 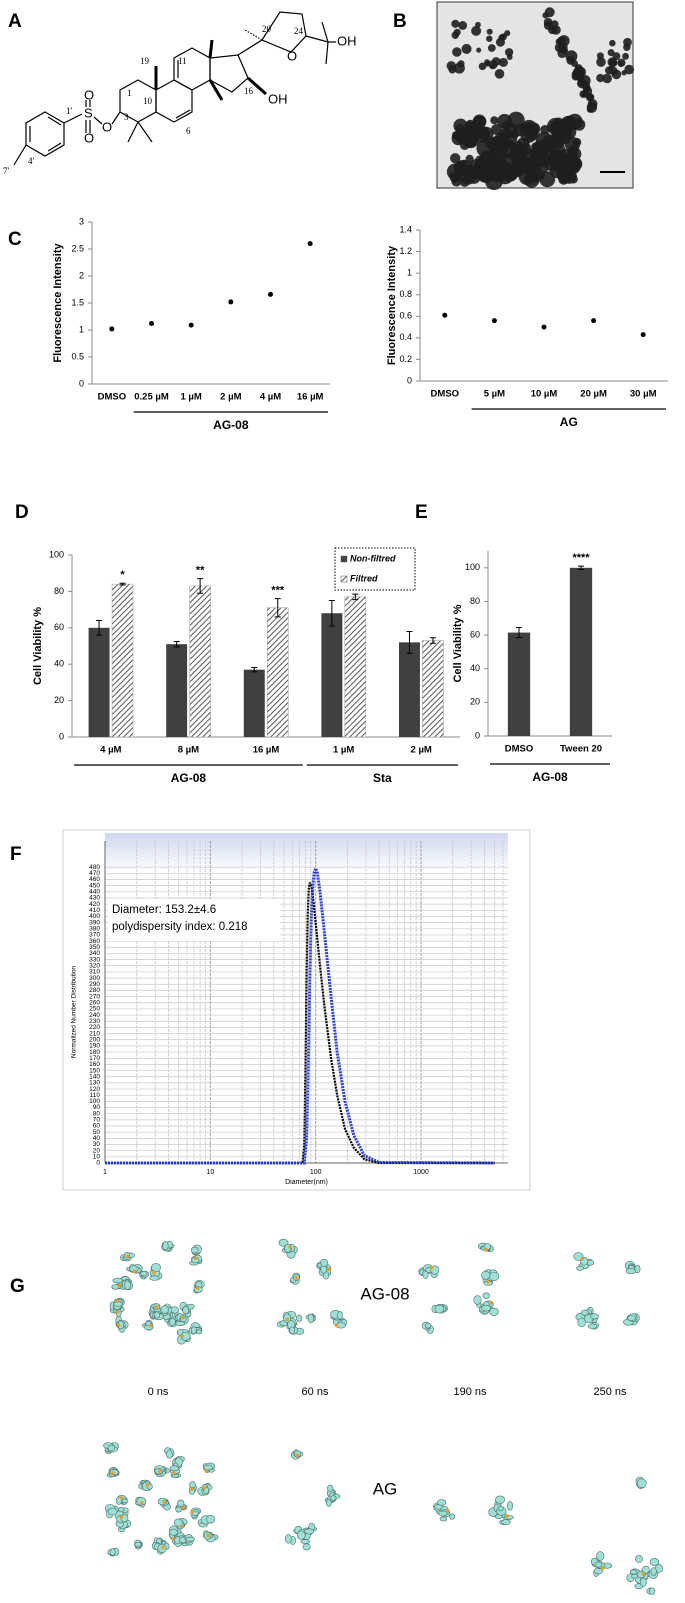 What do you see at coordinates (94, 1070) in the screenshot?
I see `y-tick-label: 150` at bounding box center [94, 1070].